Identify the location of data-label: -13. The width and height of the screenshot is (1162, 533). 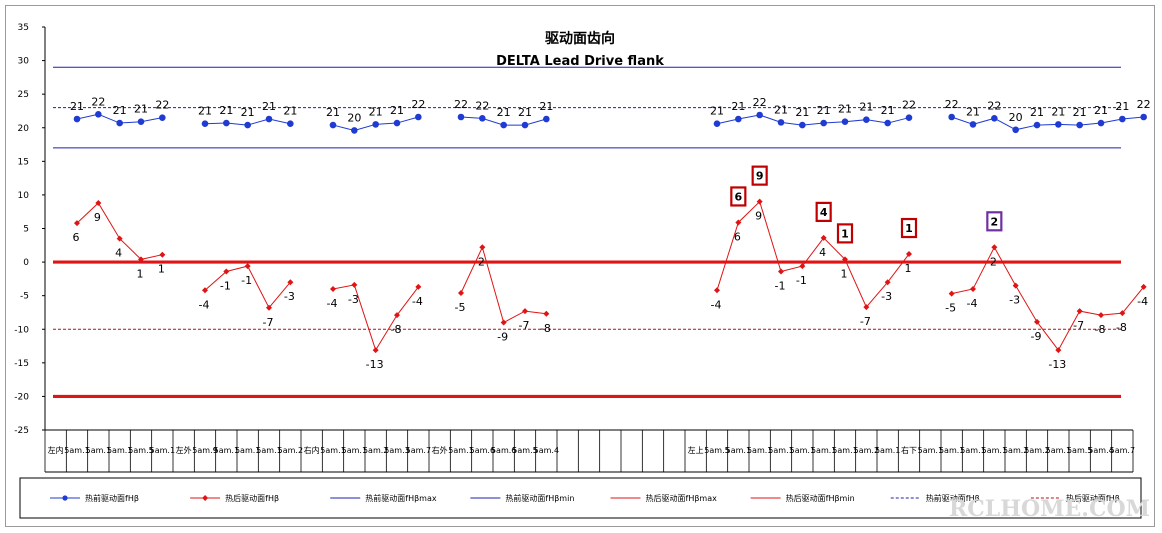
(375, 364).